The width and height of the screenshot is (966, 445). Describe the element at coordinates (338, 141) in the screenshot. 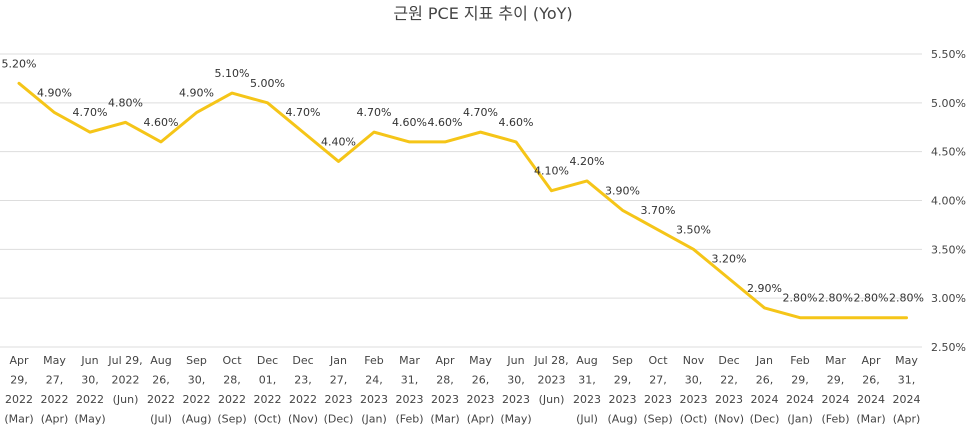

I see `data-label: 4.40%` at that location.